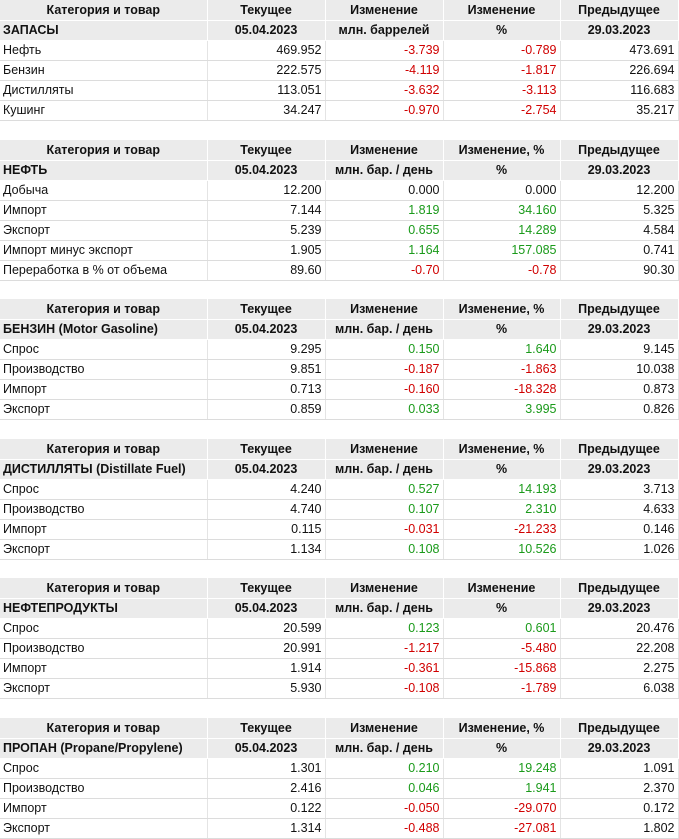 Image resolution: width=679 pixels, height=839 pixels. What do you see at coordinates (104, 250) in the screenshot?
I see `row-label: Импорт минус экспорт` at bounding box center [104, 250].